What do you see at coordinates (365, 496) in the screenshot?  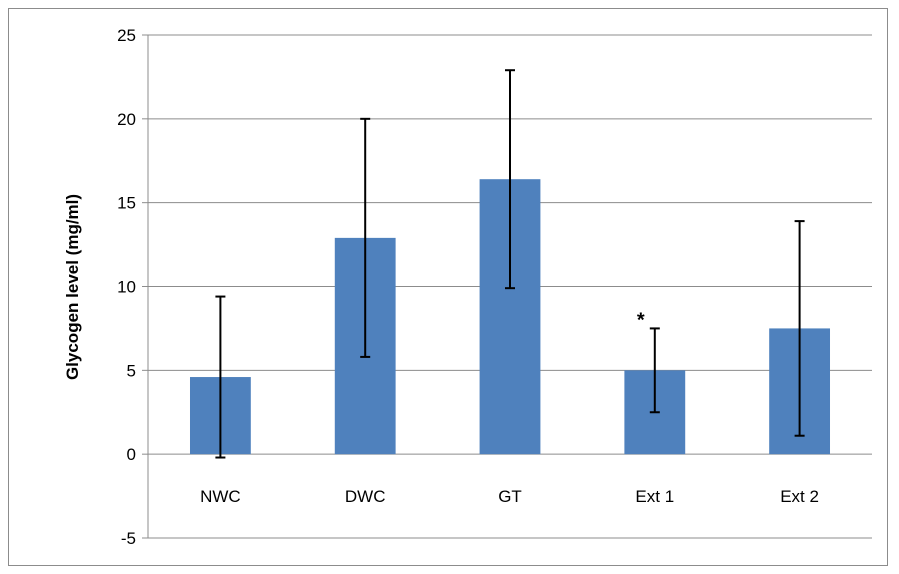 I see `x-tick-label: DWC` at bounding box center [365, 496].